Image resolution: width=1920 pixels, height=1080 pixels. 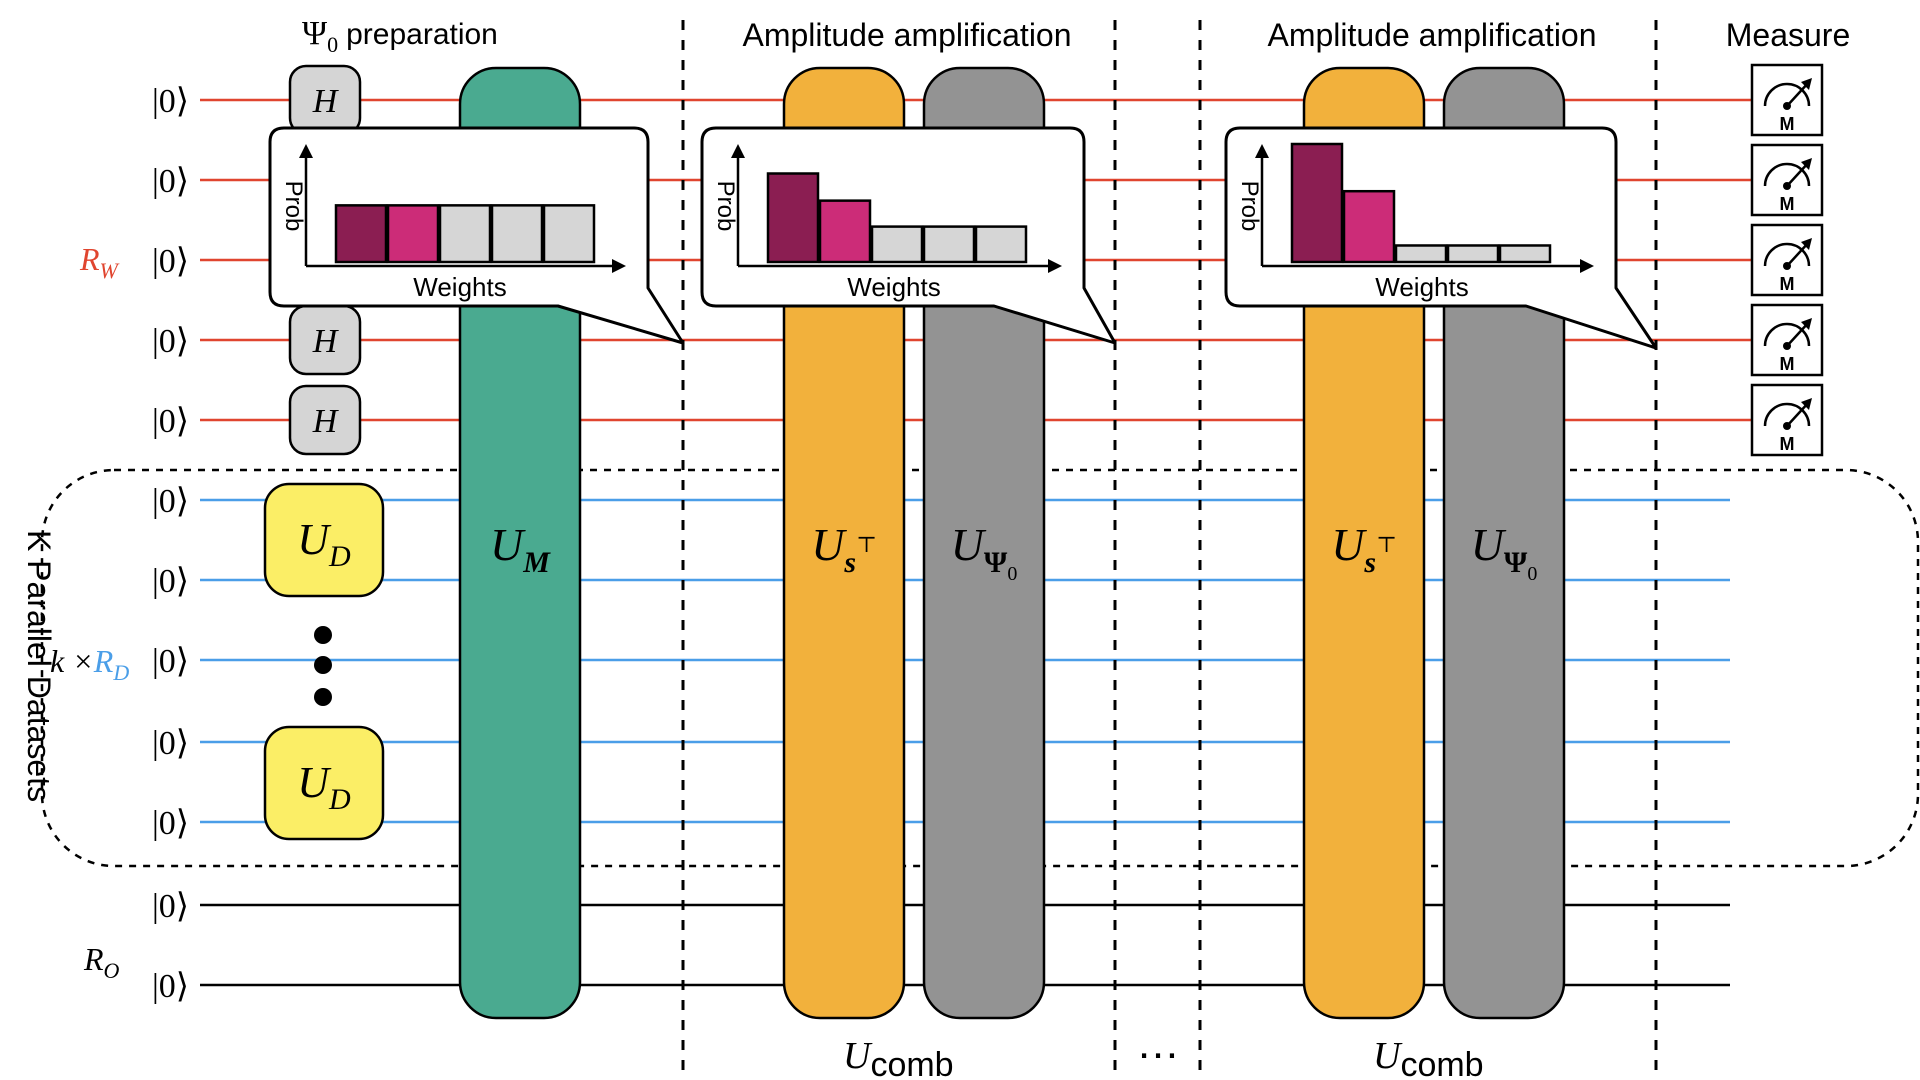 What do you see at coordinates (1431, 35) in the screenshot?
I see `amp-amplification-header-2: Amplitude amplification` at bounding box center [1431, 35].